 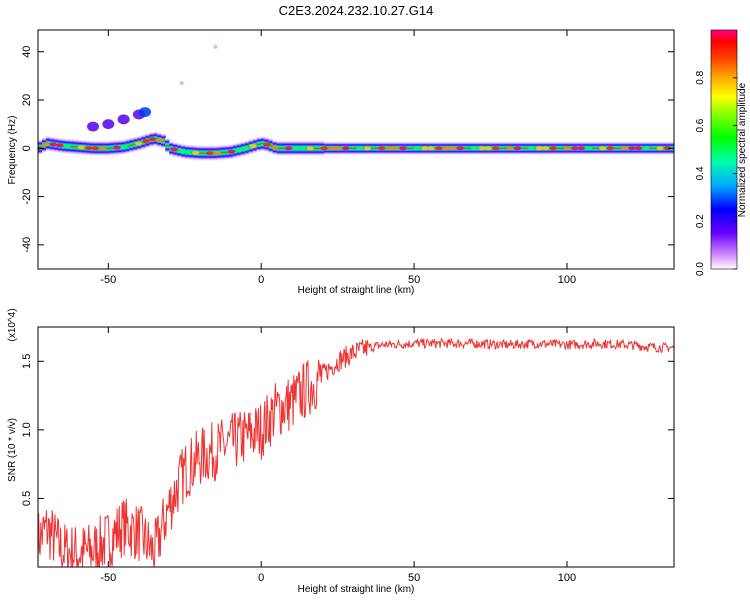 I want to click on snr-x-axis-label: Height of straight line (km), so click(x=356, y=589).